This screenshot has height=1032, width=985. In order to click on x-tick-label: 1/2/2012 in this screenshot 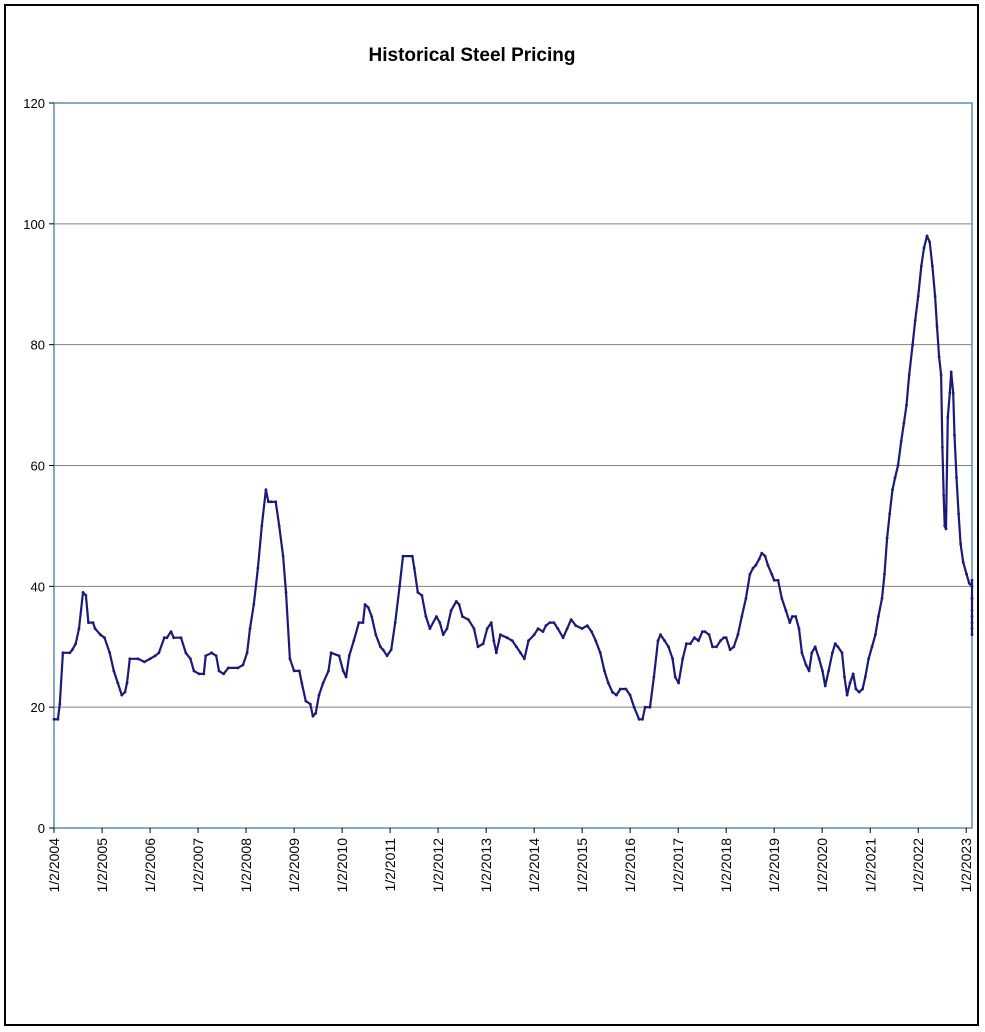, I will do `click(438, 865)`.